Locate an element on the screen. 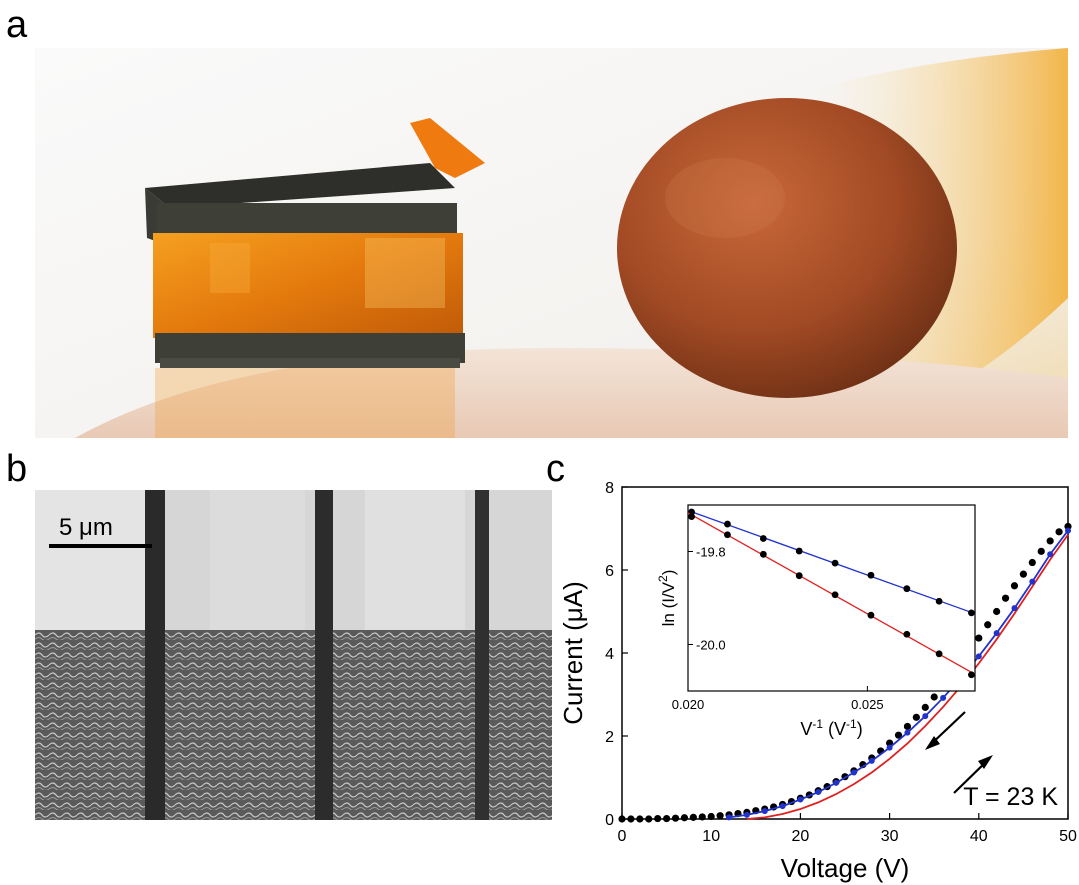 The height and width of the screenshot is (885, 1079). temperature-annotation: T = 23 K is located at coordinates (1010, 797).